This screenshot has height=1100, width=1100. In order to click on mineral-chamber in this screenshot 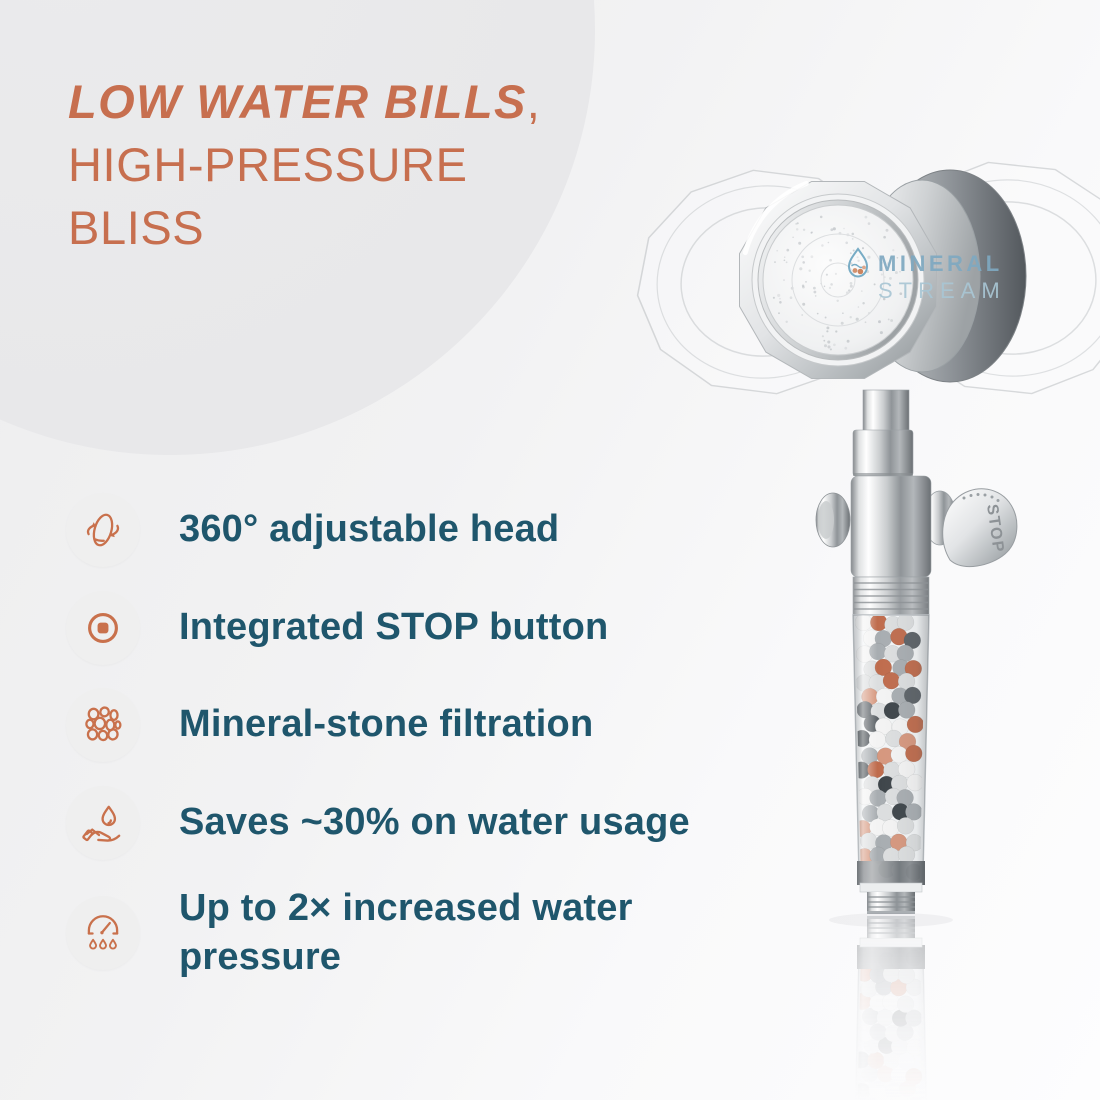, I will do `click(891, 764)`.